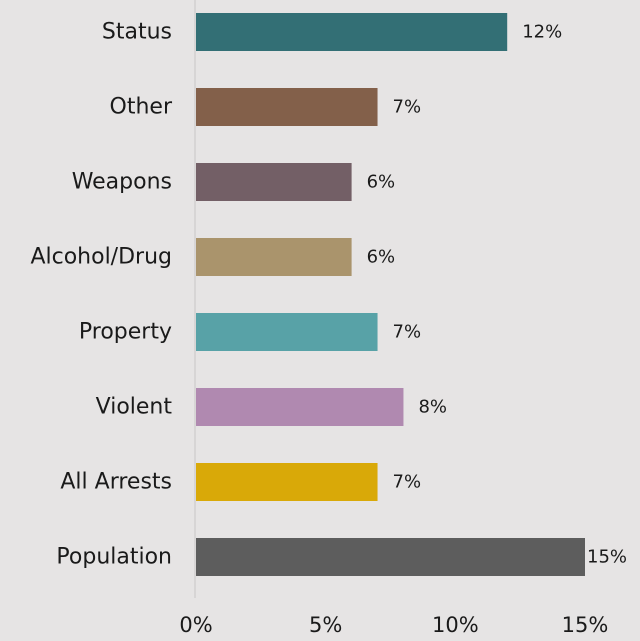 The image size is (640, 641). What do you see at coordinates (101, 257) in the screenshot?
I see `category-label-alcohol-drug: Alcohol/Drug` at bounding box center [101, 257].